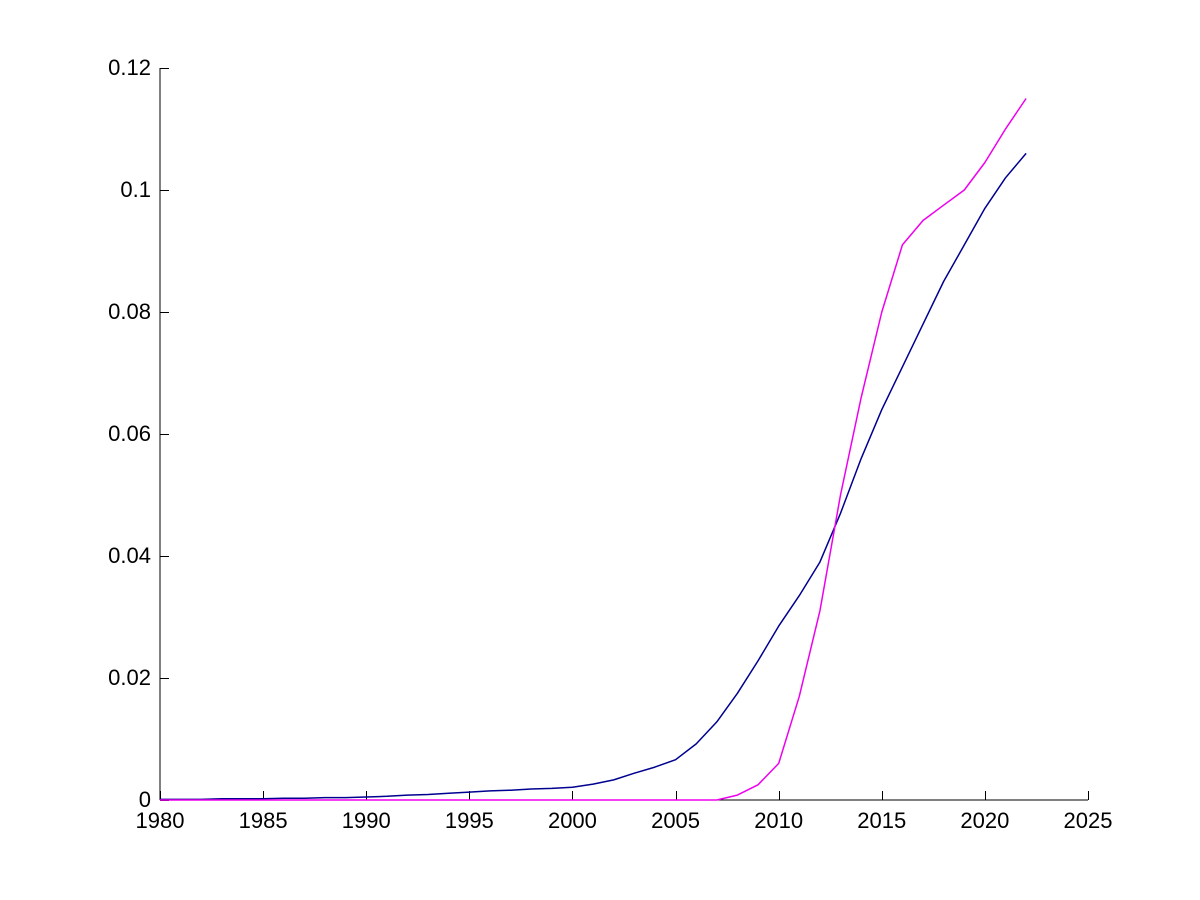 The width and height of the screenshot is (1200, 900). What do you see at coordinates (145, 799) in the screenshot?
I see `y-tick-label: 0` at bounding box center [145, 799].